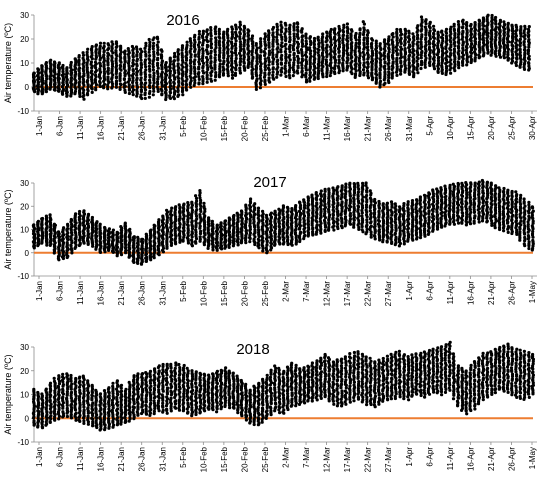 The height and width of the screenshot is (481, 550). I want to click on panel-title: 2016, so click(182, 20).